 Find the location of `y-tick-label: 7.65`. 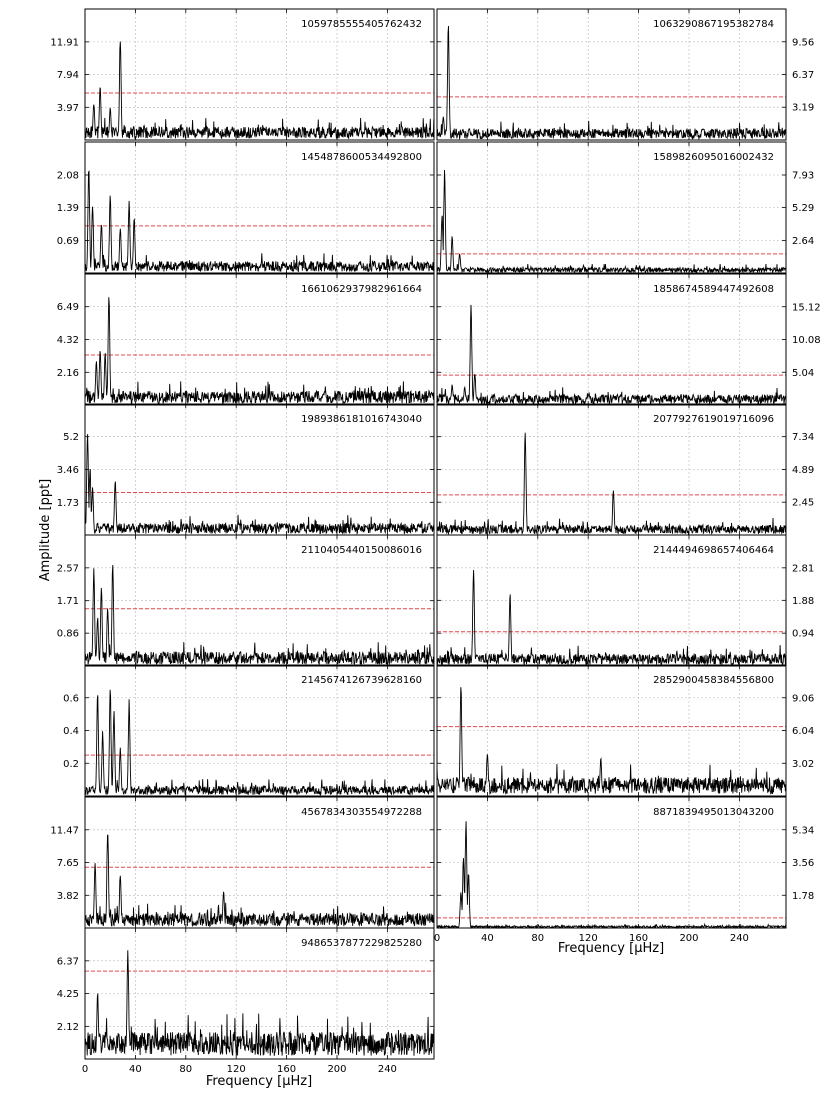

y-tick-label: 7.65 is located at coordinates (68, 863).